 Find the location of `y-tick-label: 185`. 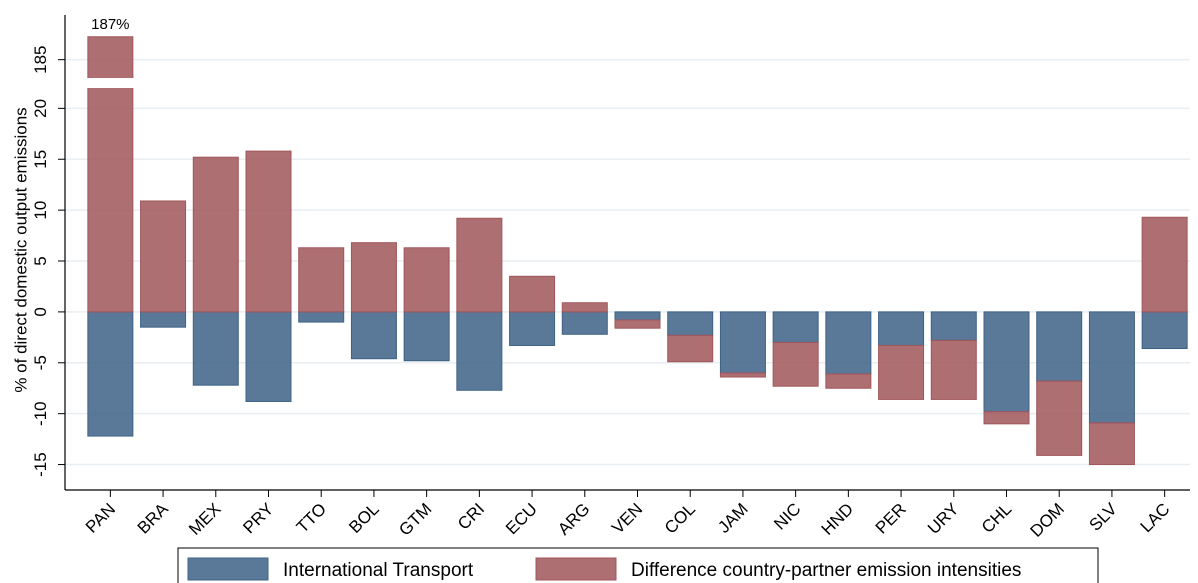

y-tick-label: 185 is located at coordinates (40, 59).